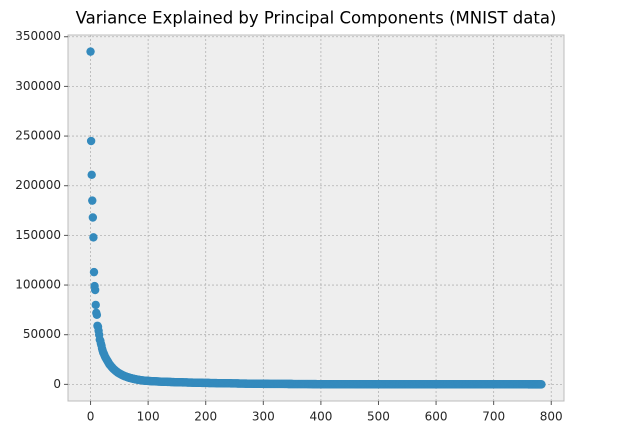 This screenshot has height=431, width=618. Describe the element at coordinates (38, 86) in the screenshot. I see `y-tick-label: 300000` at that location.